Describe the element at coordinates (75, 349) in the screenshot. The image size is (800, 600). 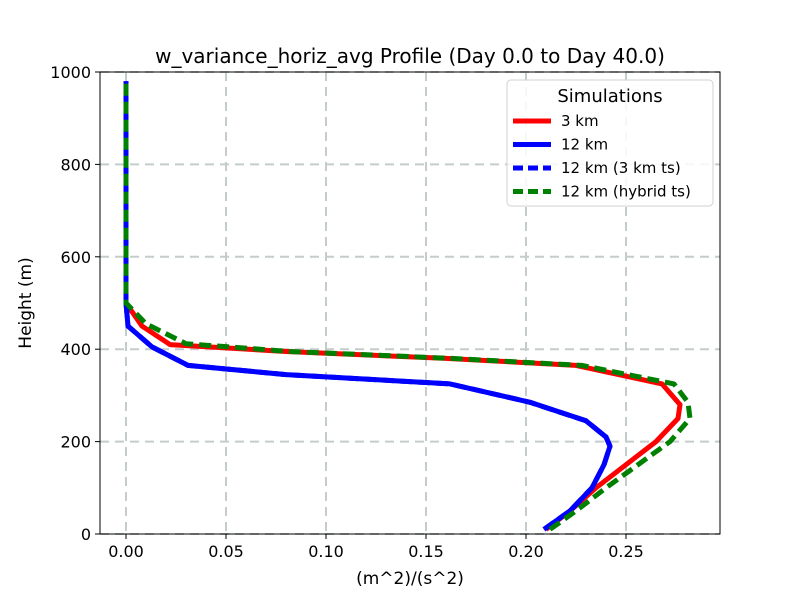
I see `y-tick-label: 400` at that location.